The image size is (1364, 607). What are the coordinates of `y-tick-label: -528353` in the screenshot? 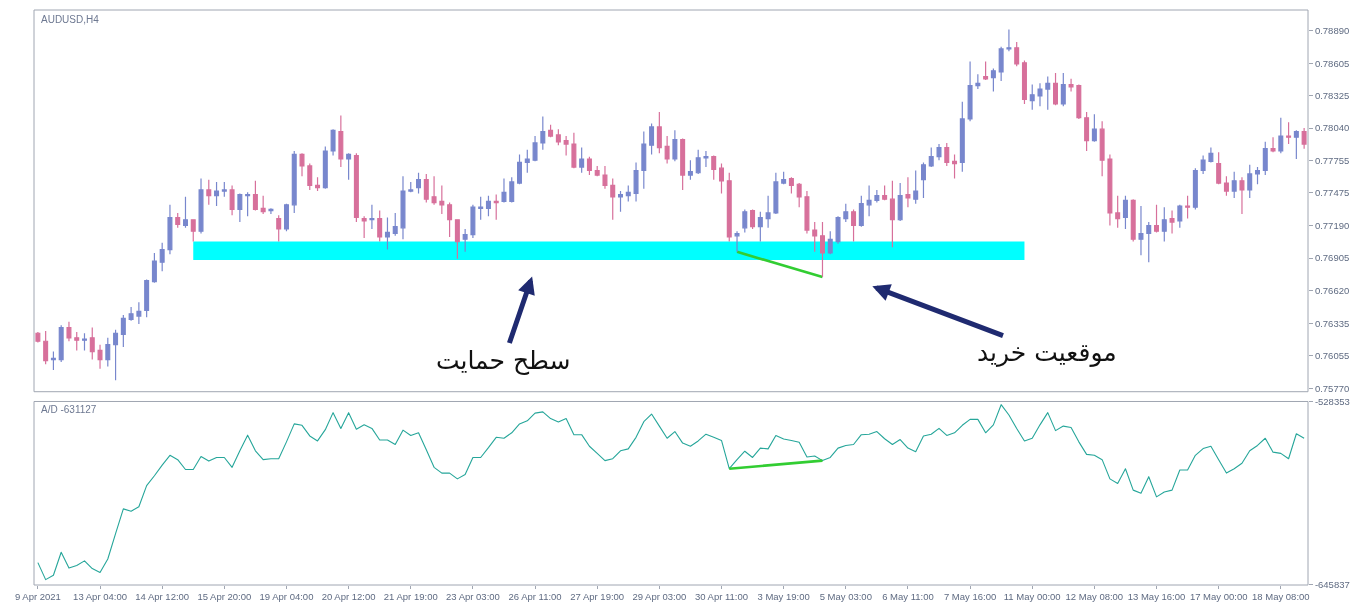 It's located at (1332, 401).